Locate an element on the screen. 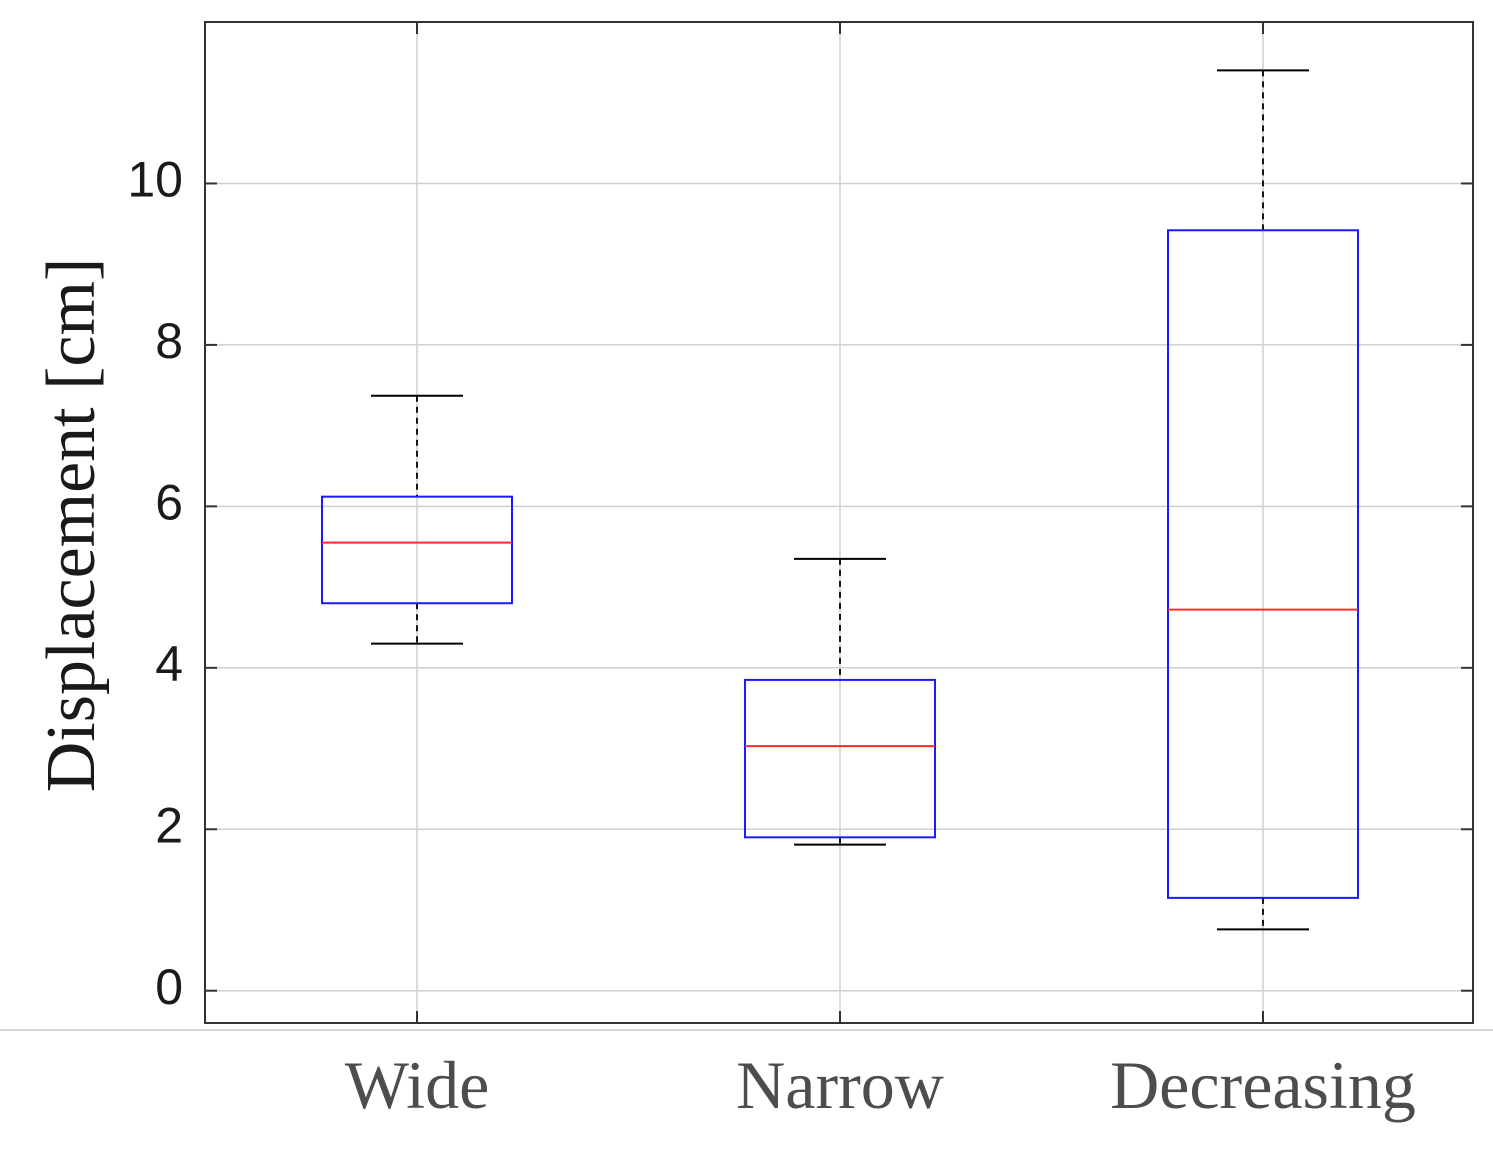 Image resolution: width=1493 pixels, height=1153 pixels. y-tick-label: 4 is located at coordinates (169, 664).